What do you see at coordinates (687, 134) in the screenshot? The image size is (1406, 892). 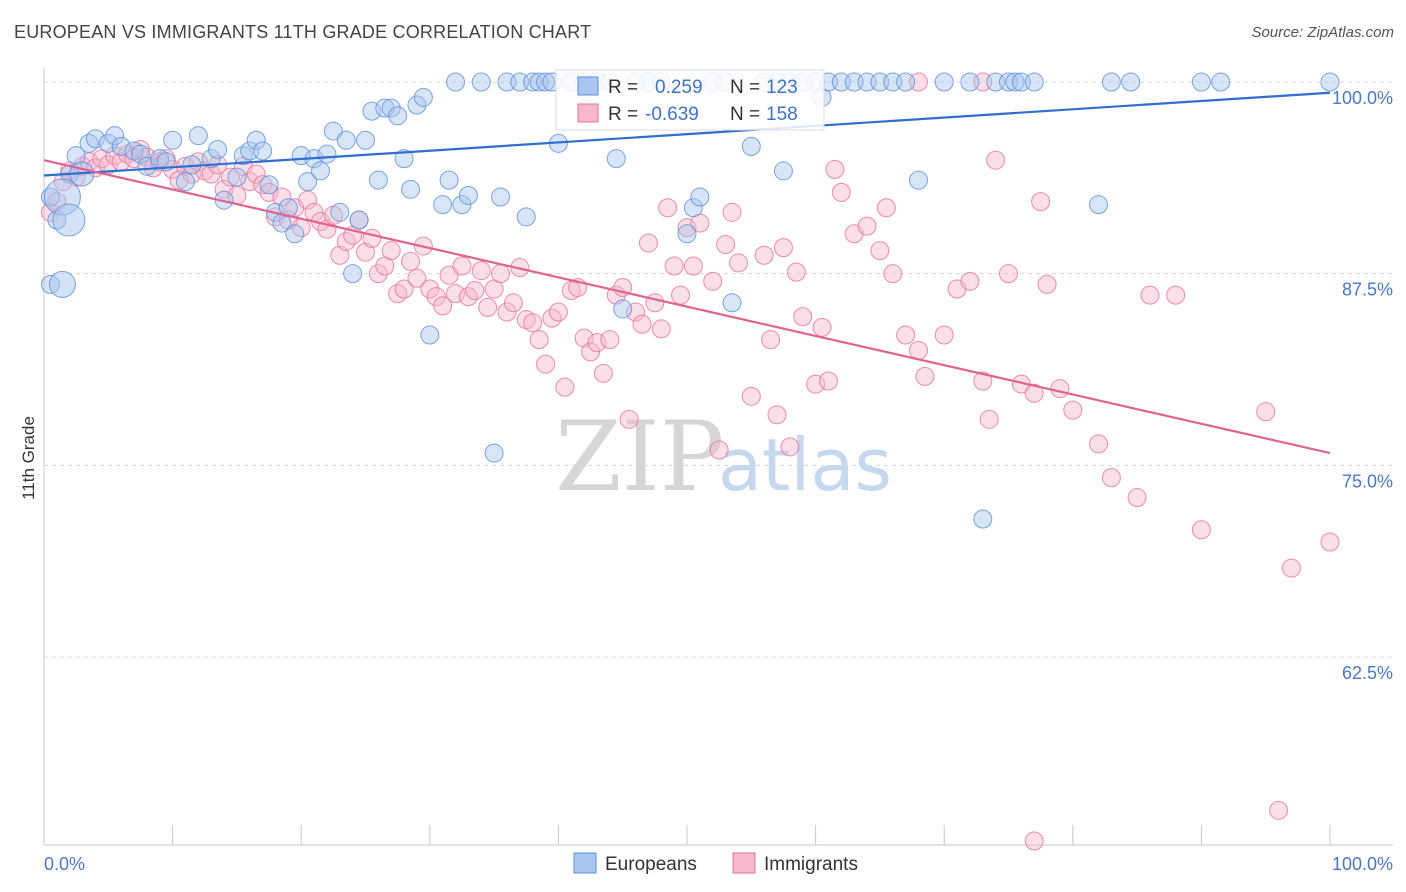 I see `europeans-trend-line` at bounding box center [687, 134].